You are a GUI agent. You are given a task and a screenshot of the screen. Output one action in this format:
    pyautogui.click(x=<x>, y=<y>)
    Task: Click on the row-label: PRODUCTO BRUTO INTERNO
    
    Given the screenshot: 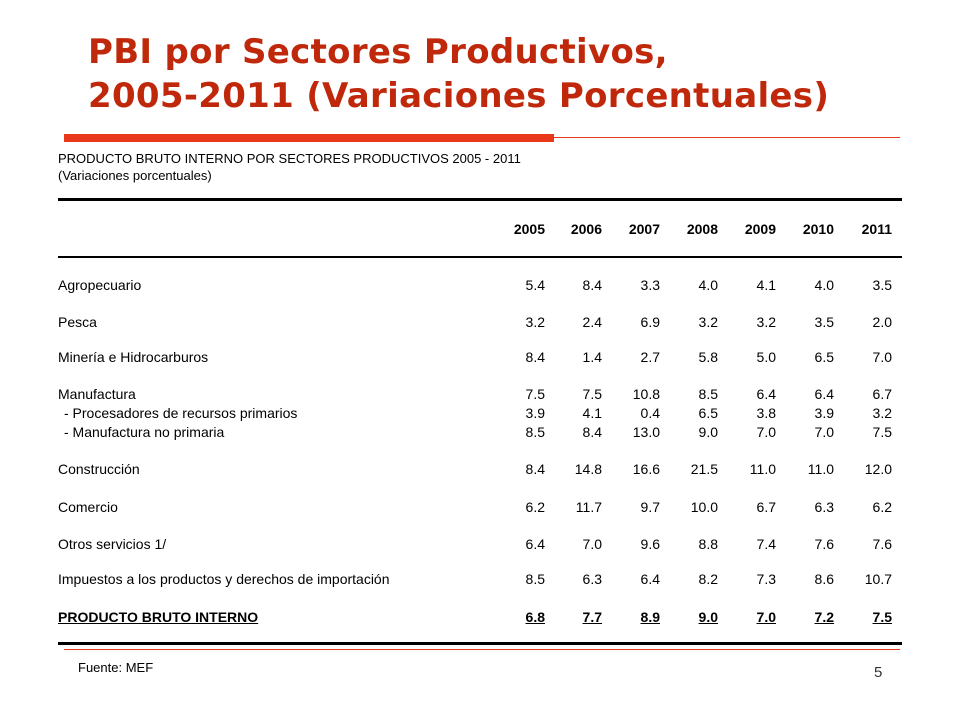 What is the action you would take?
    pyautogui.click(x=158, y=617)
    